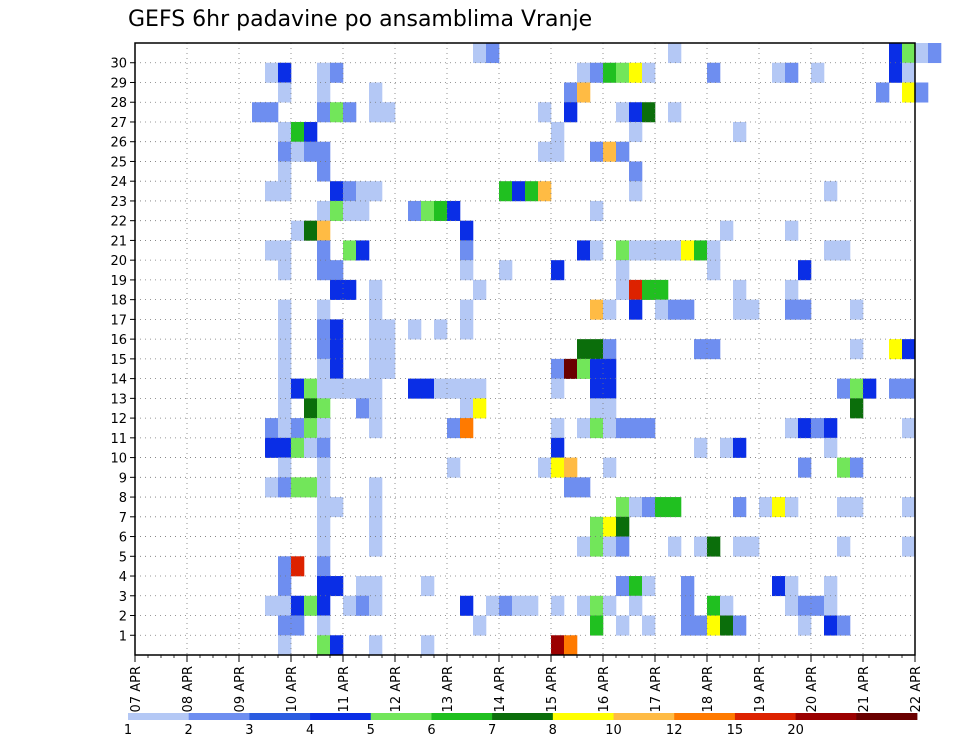 The image size is (960, 742). What do you see at coordinates (118, 419) in the screenshot?
I see `y-tick-label: 12` at bounding box center [118, 419].